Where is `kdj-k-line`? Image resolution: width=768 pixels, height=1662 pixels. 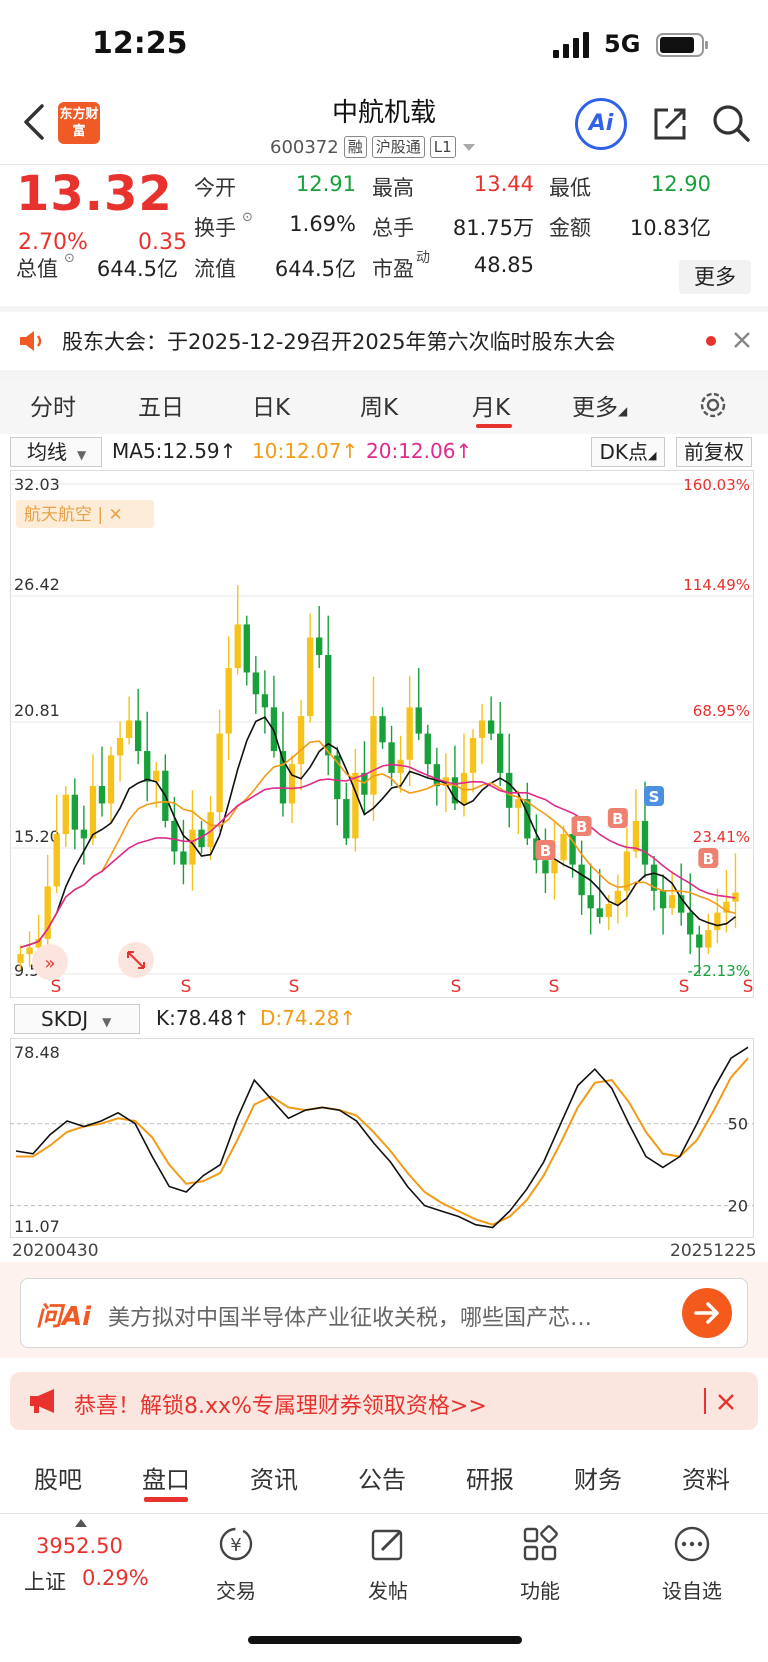 kdj-k-line is located at coordinates (382, 1137).